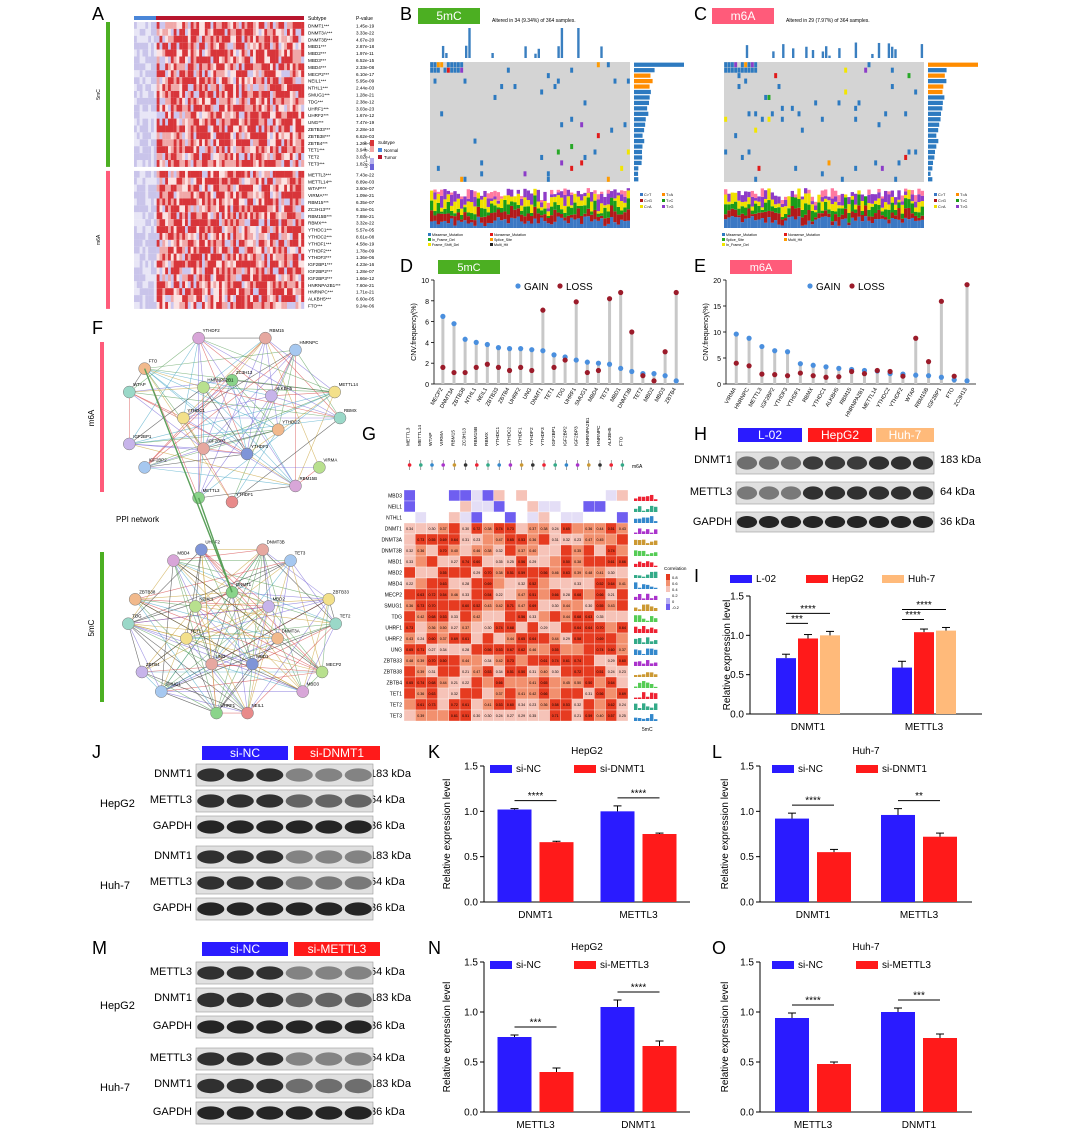  Describe the element at coordinates (443, 584) in the screenshot. I see `corr-value: 0.63` at that location.